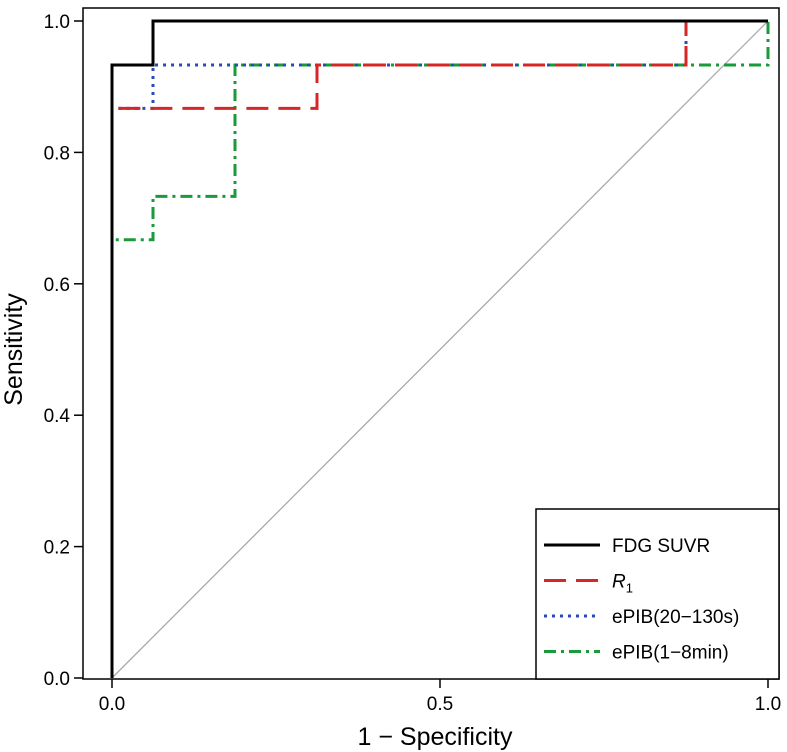 The image size is (787, 752). I want to click on y-tick-label: 0.4, so click(57, 416).